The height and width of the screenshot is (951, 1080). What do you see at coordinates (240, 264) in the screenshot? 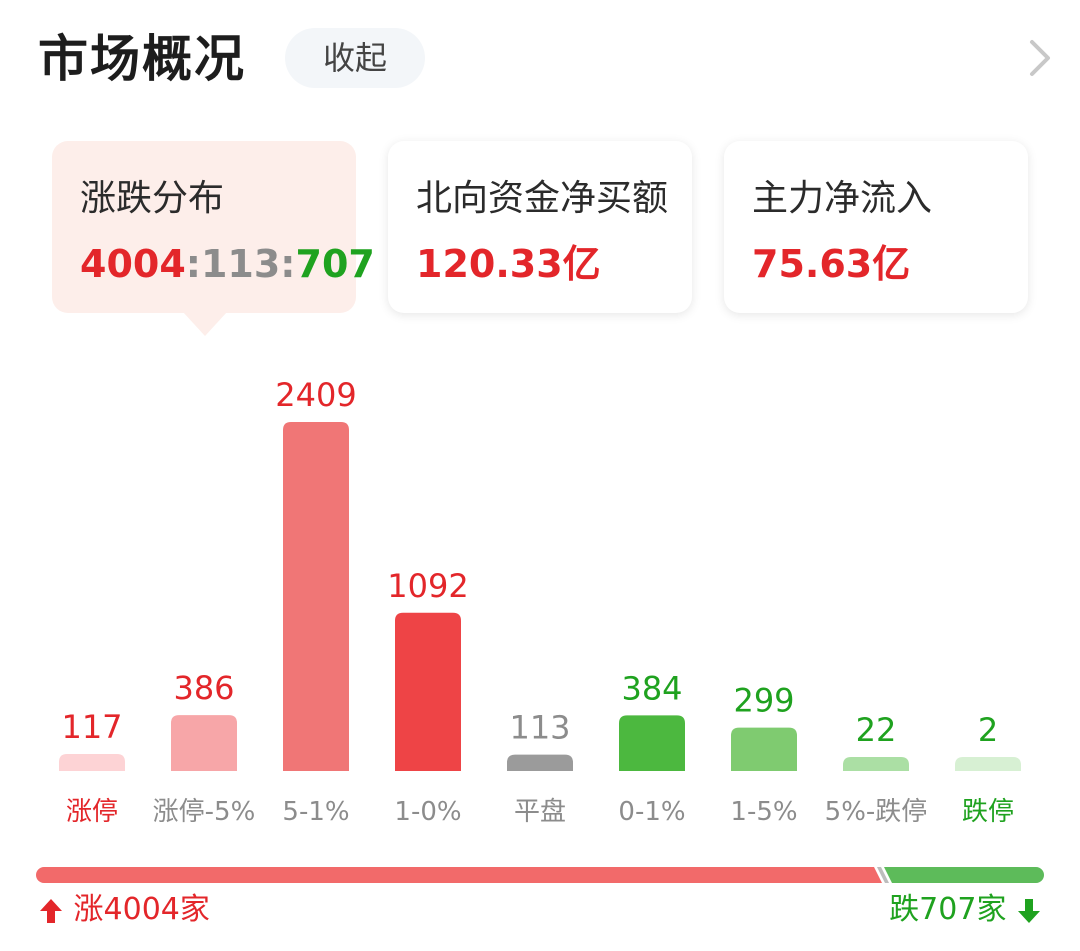
I see `flat-count: 113` at bounding box center [240, 264].